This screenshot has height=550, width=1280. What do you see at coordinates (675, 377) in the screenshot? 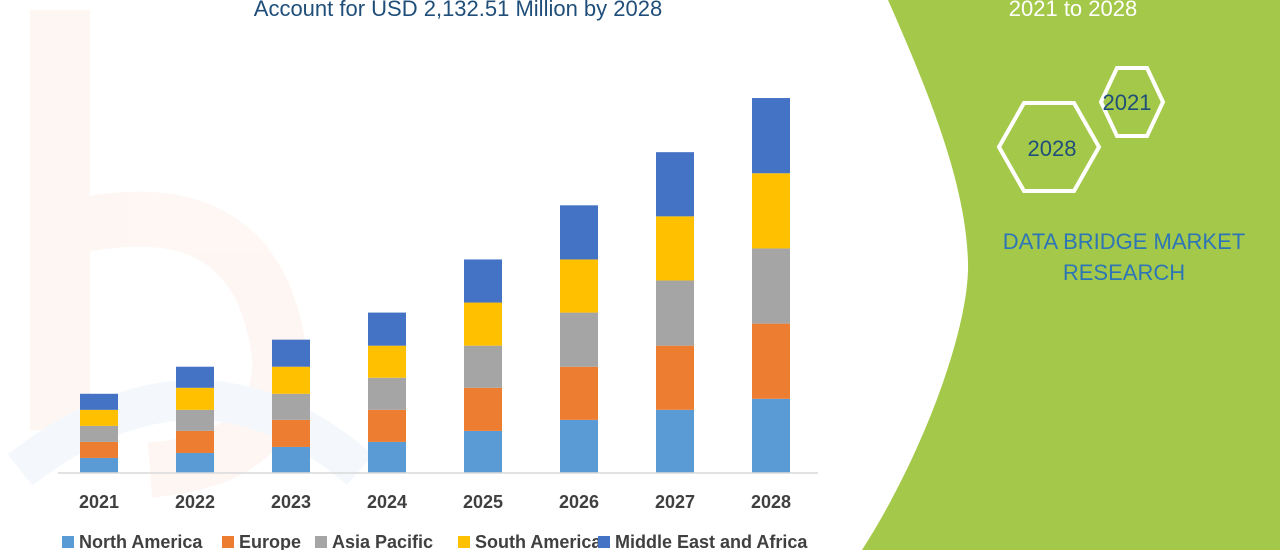
I see `bar-2027-europe` at bounding box center [675, 377].